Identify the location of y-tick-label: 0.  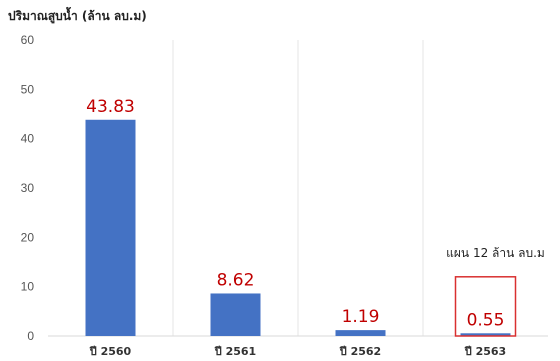
(30, 336).